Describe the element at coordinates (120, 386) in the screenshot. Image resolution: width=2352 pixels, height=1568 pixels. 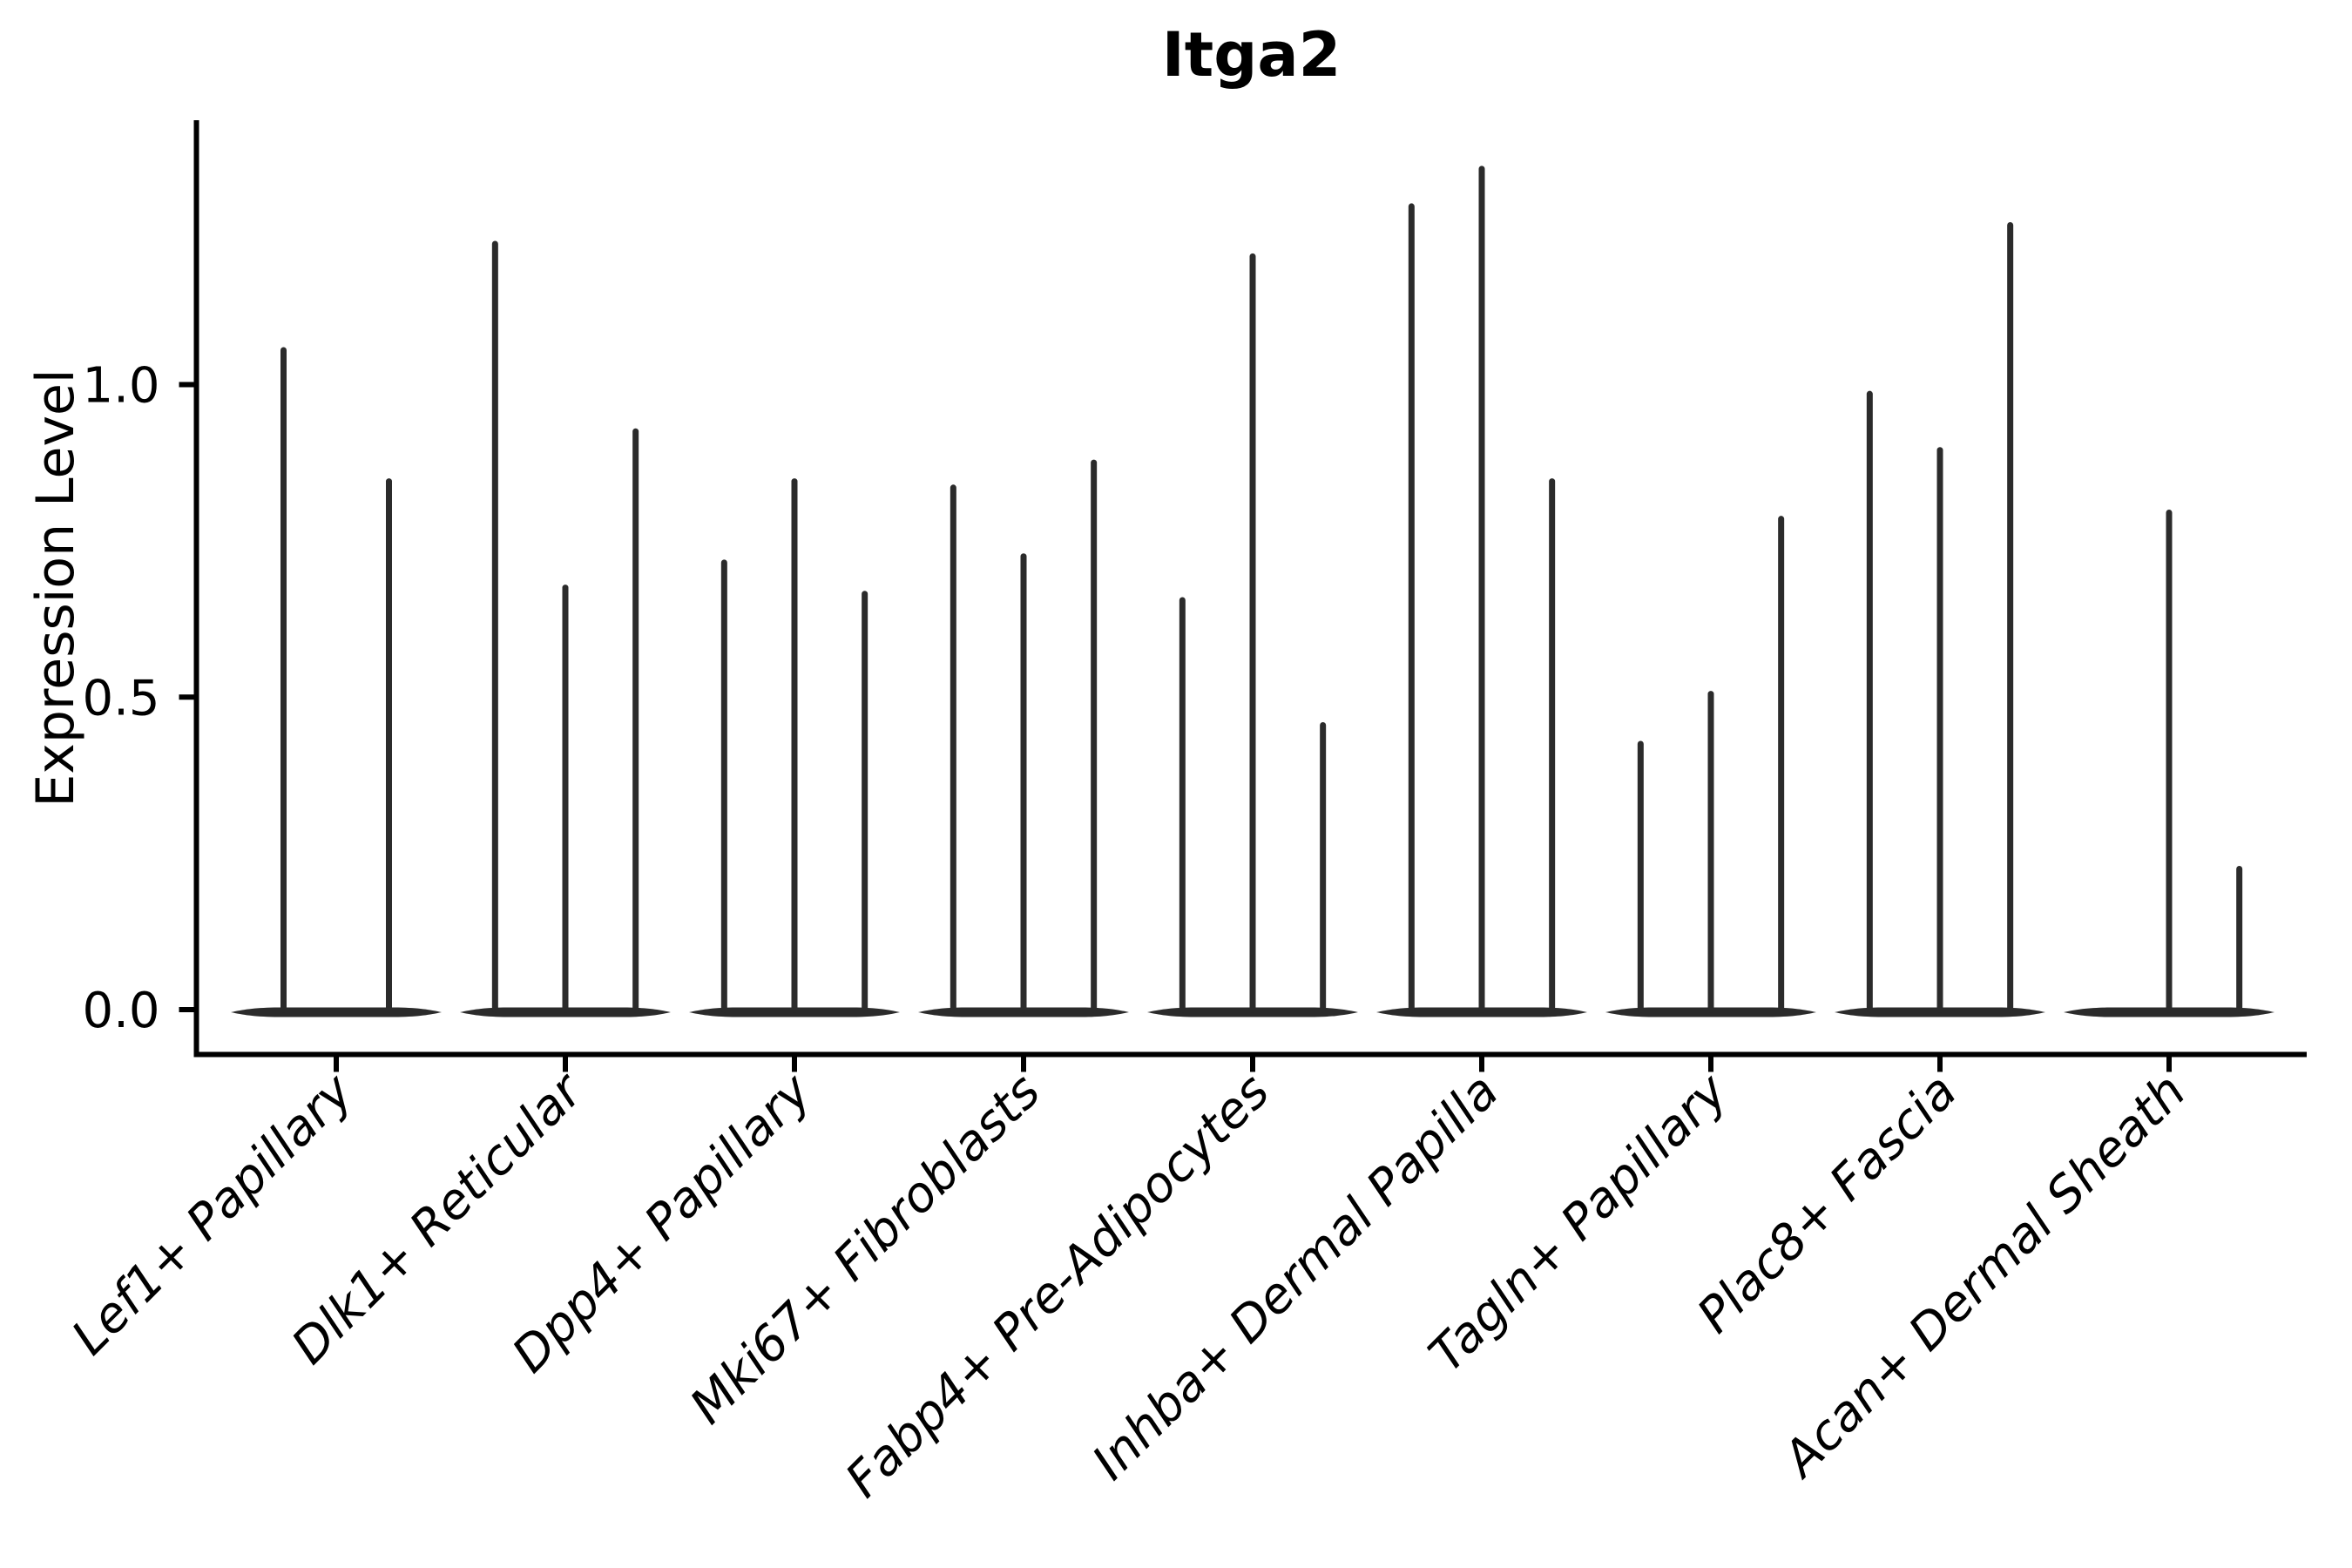
I see `y-tick-label: 1.0` at that location.